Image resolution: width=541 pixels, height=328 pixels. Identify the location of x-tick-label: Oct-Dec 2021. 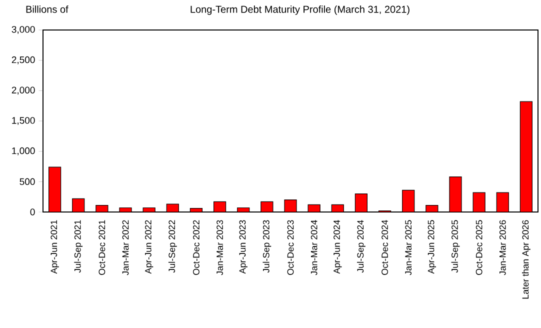
(102, 247).